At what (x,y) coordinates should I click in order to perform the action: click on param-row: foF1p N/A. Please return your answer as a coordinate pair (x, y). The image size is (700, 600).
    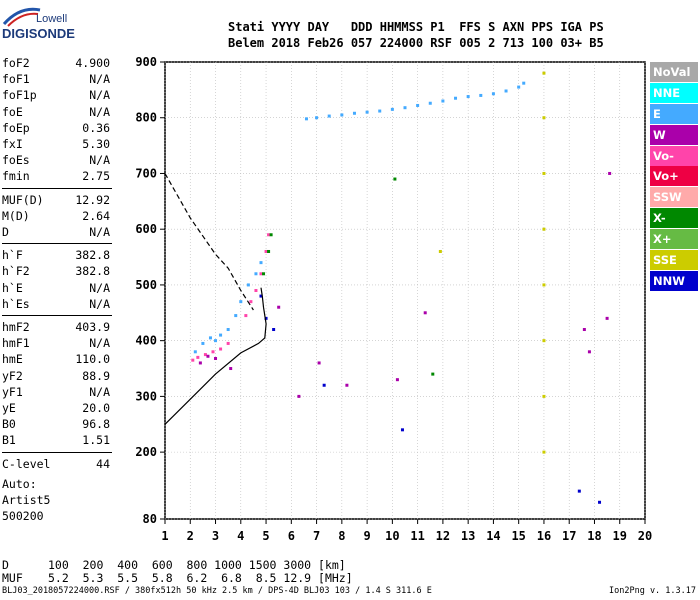
    Looking at the image, I should click on (56, 96).